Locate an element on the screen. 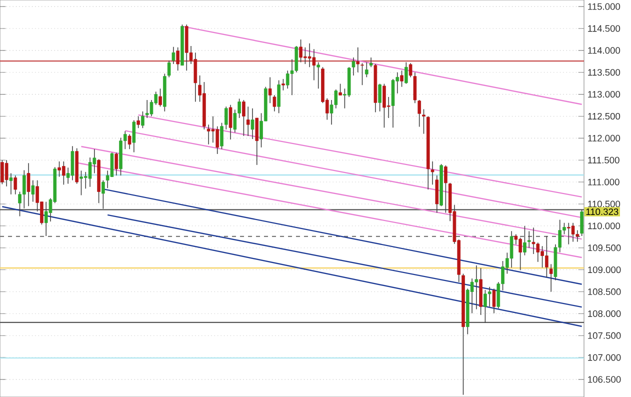  y-tick-label: 112.500 is located at coordinates (604, 116).